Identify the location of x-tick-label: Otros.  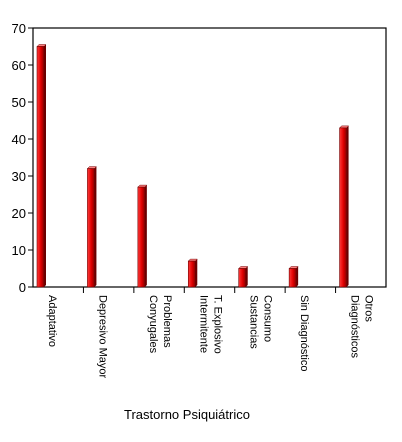
(369, 308).